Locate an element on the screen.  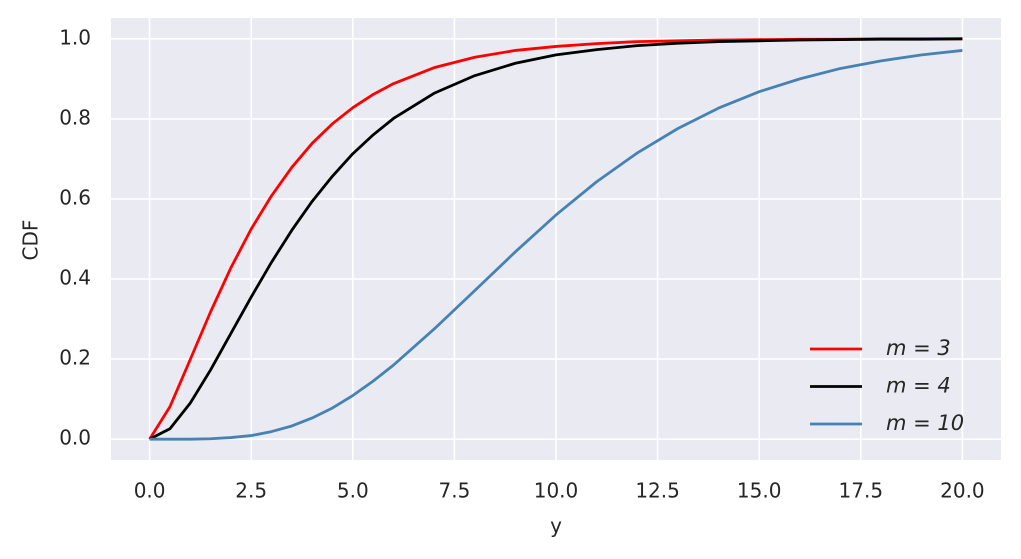
x-axis-label: y is located at coordinates (556, 526).